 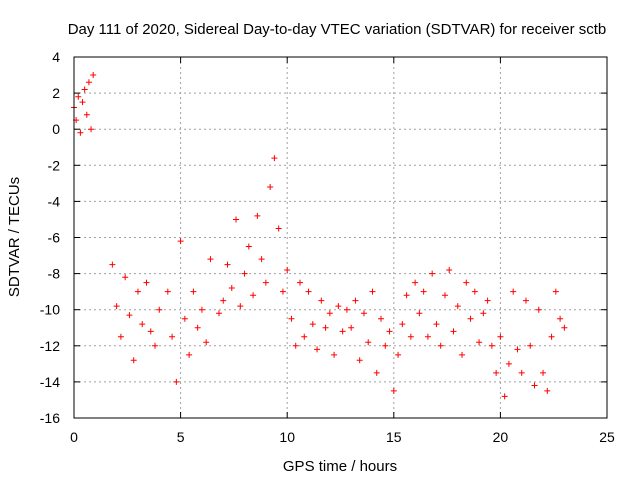 What do you see at coordinates (54, 165) in the screenshot?
I see `y-tick-label: -2` at bounding box center [54, 165].